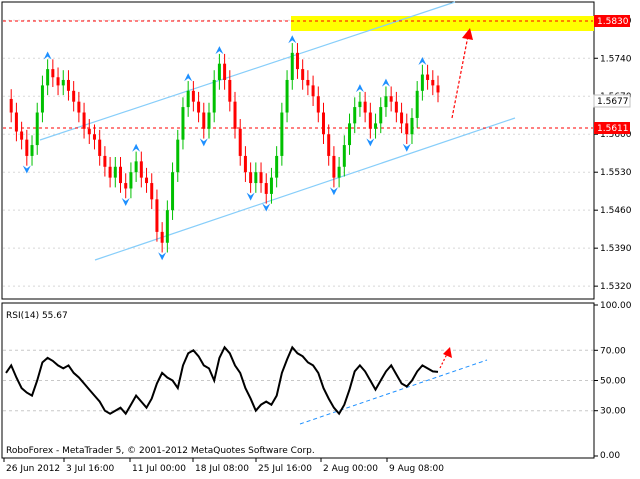  Describe the element at coordinates (159, 469) in the screenshot. I see `time-tick-label: 11 Jul 00:00` at that location.